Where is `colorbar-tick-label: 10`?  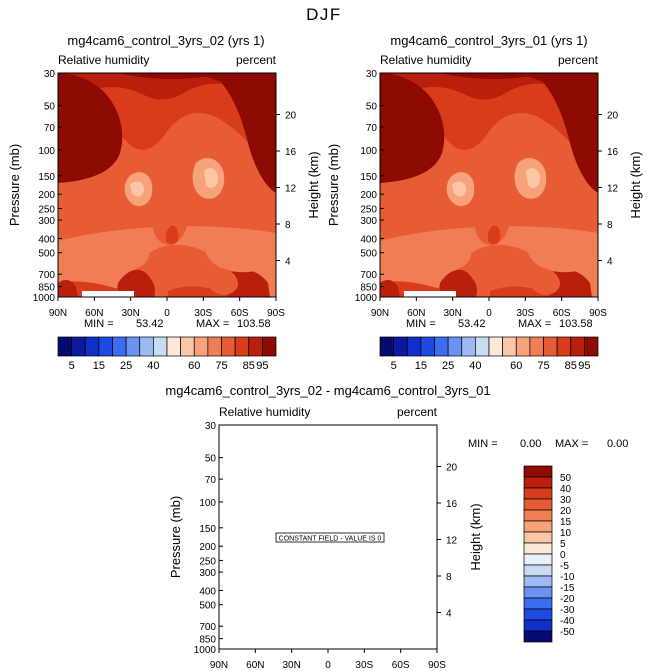
colorbar-tick-label: 10 is located at coordinates (566, 533).